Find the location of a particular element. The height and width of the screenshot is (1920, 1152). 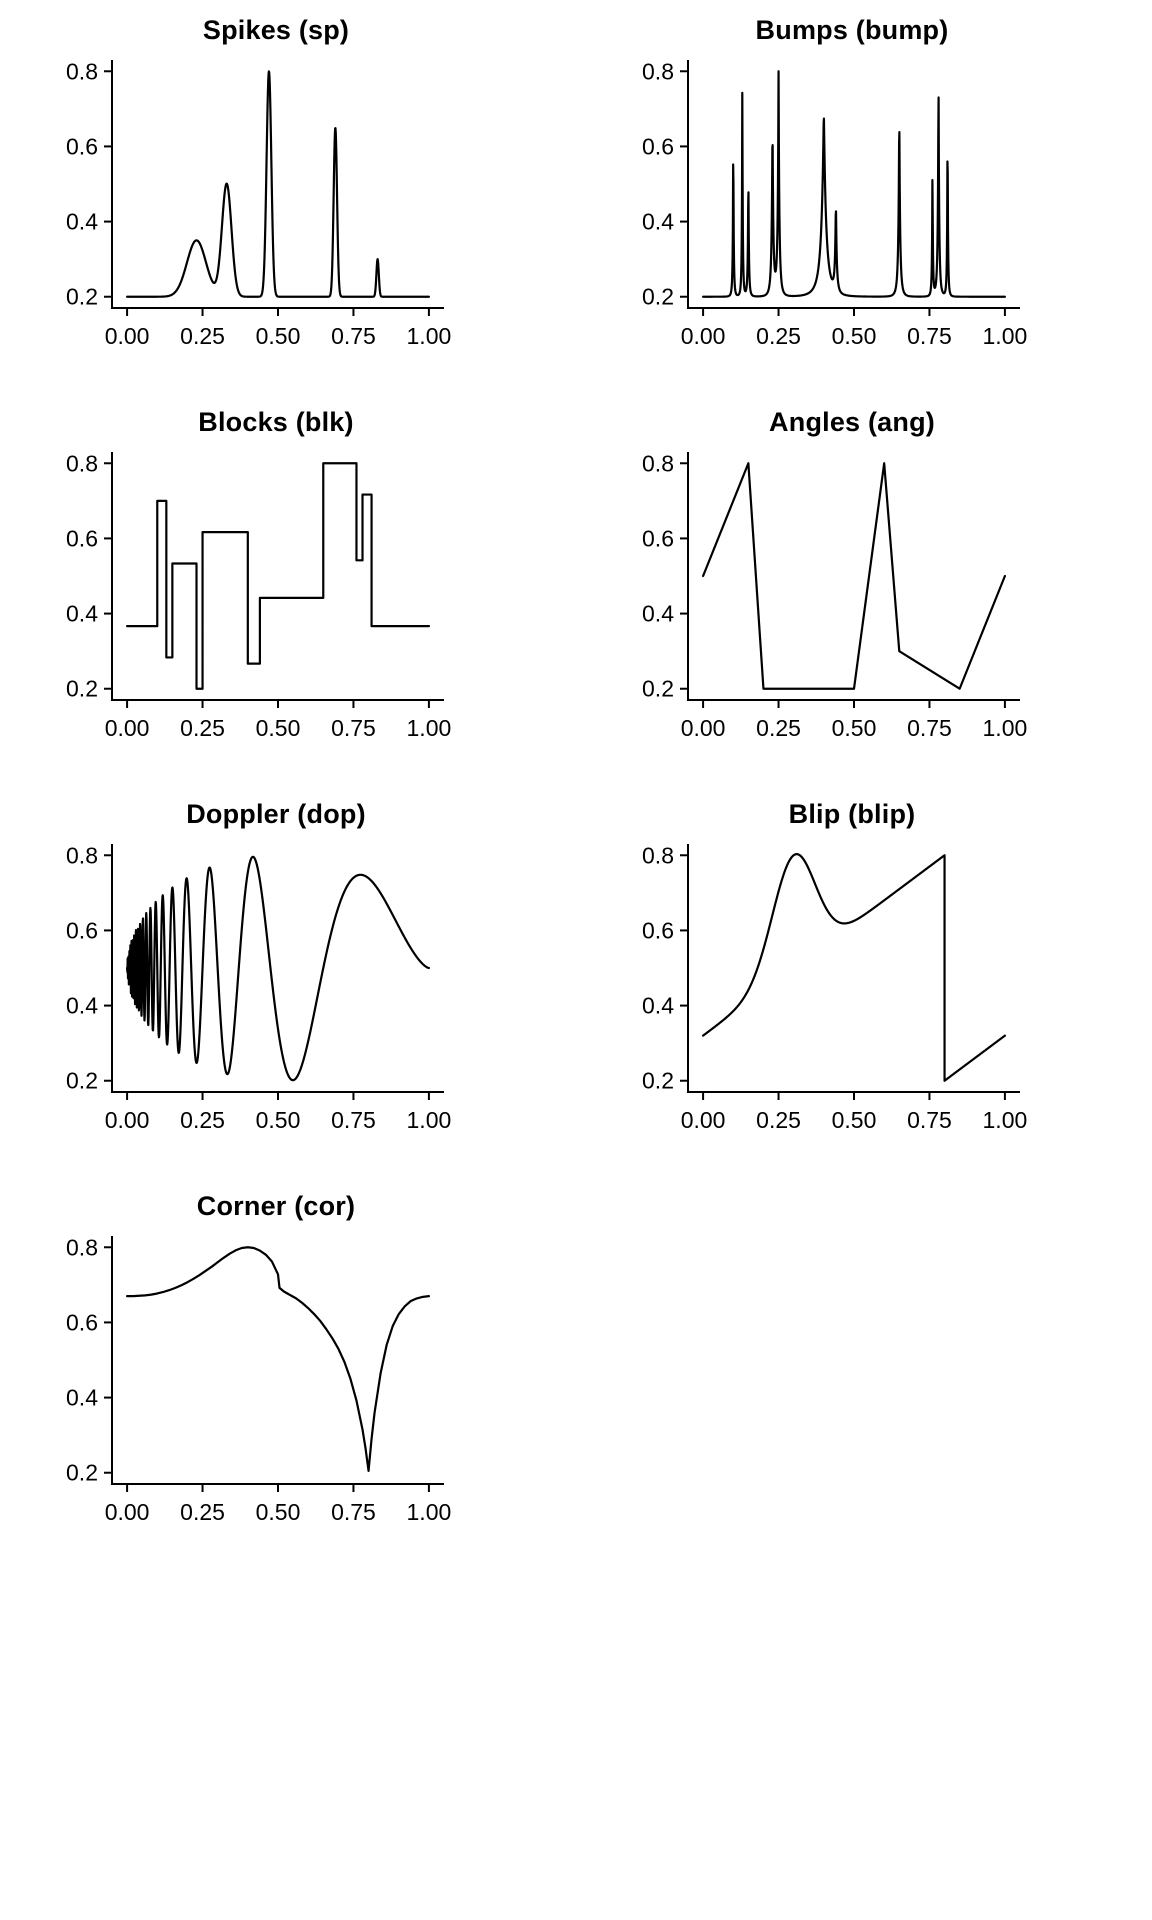

chart-title: Spikes (sp) is located at coordinates (276, 30).